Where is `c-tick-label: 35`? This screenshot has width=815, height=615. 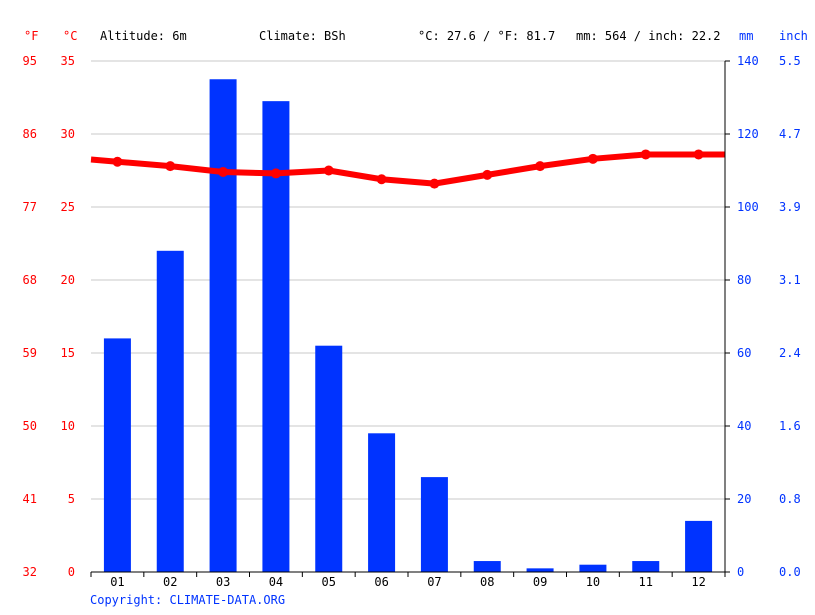
c-tick-label: 35 is located at coordinates (68, 61).